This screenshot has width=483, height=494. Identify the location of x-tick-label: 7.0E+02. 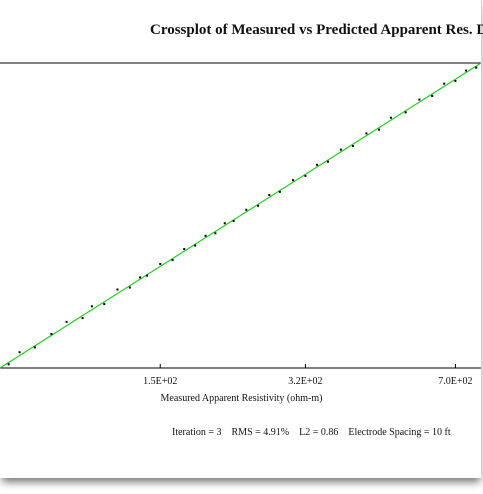
(455, 381).